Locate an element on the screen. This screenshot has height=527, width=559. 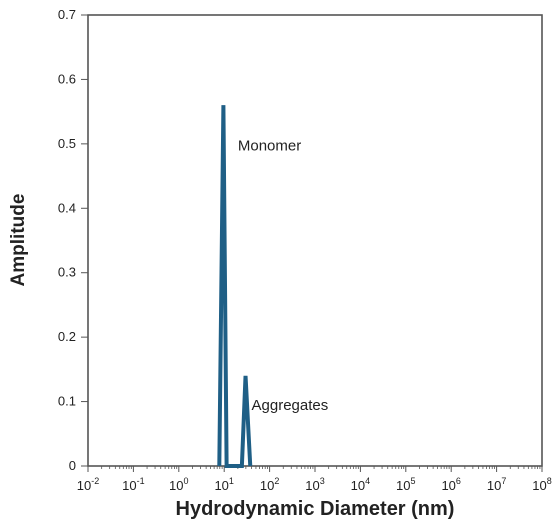
x-minor-ticks is located at coordinates (321, 467).